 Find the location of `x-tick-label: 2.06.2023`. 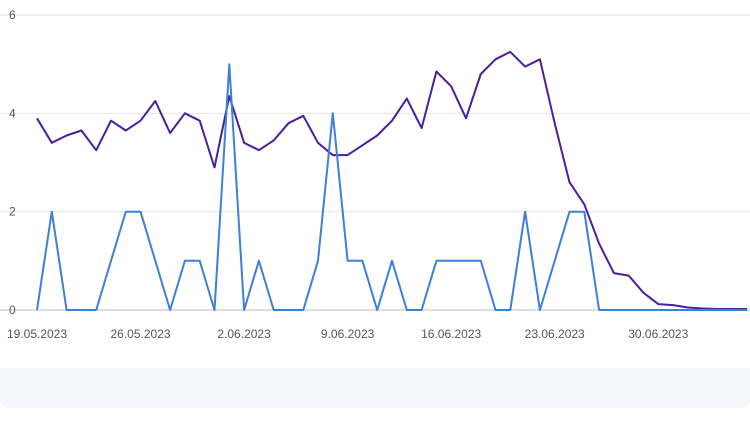

x-tick-label: 2.06.2023 is located at coordinates (244, 334).